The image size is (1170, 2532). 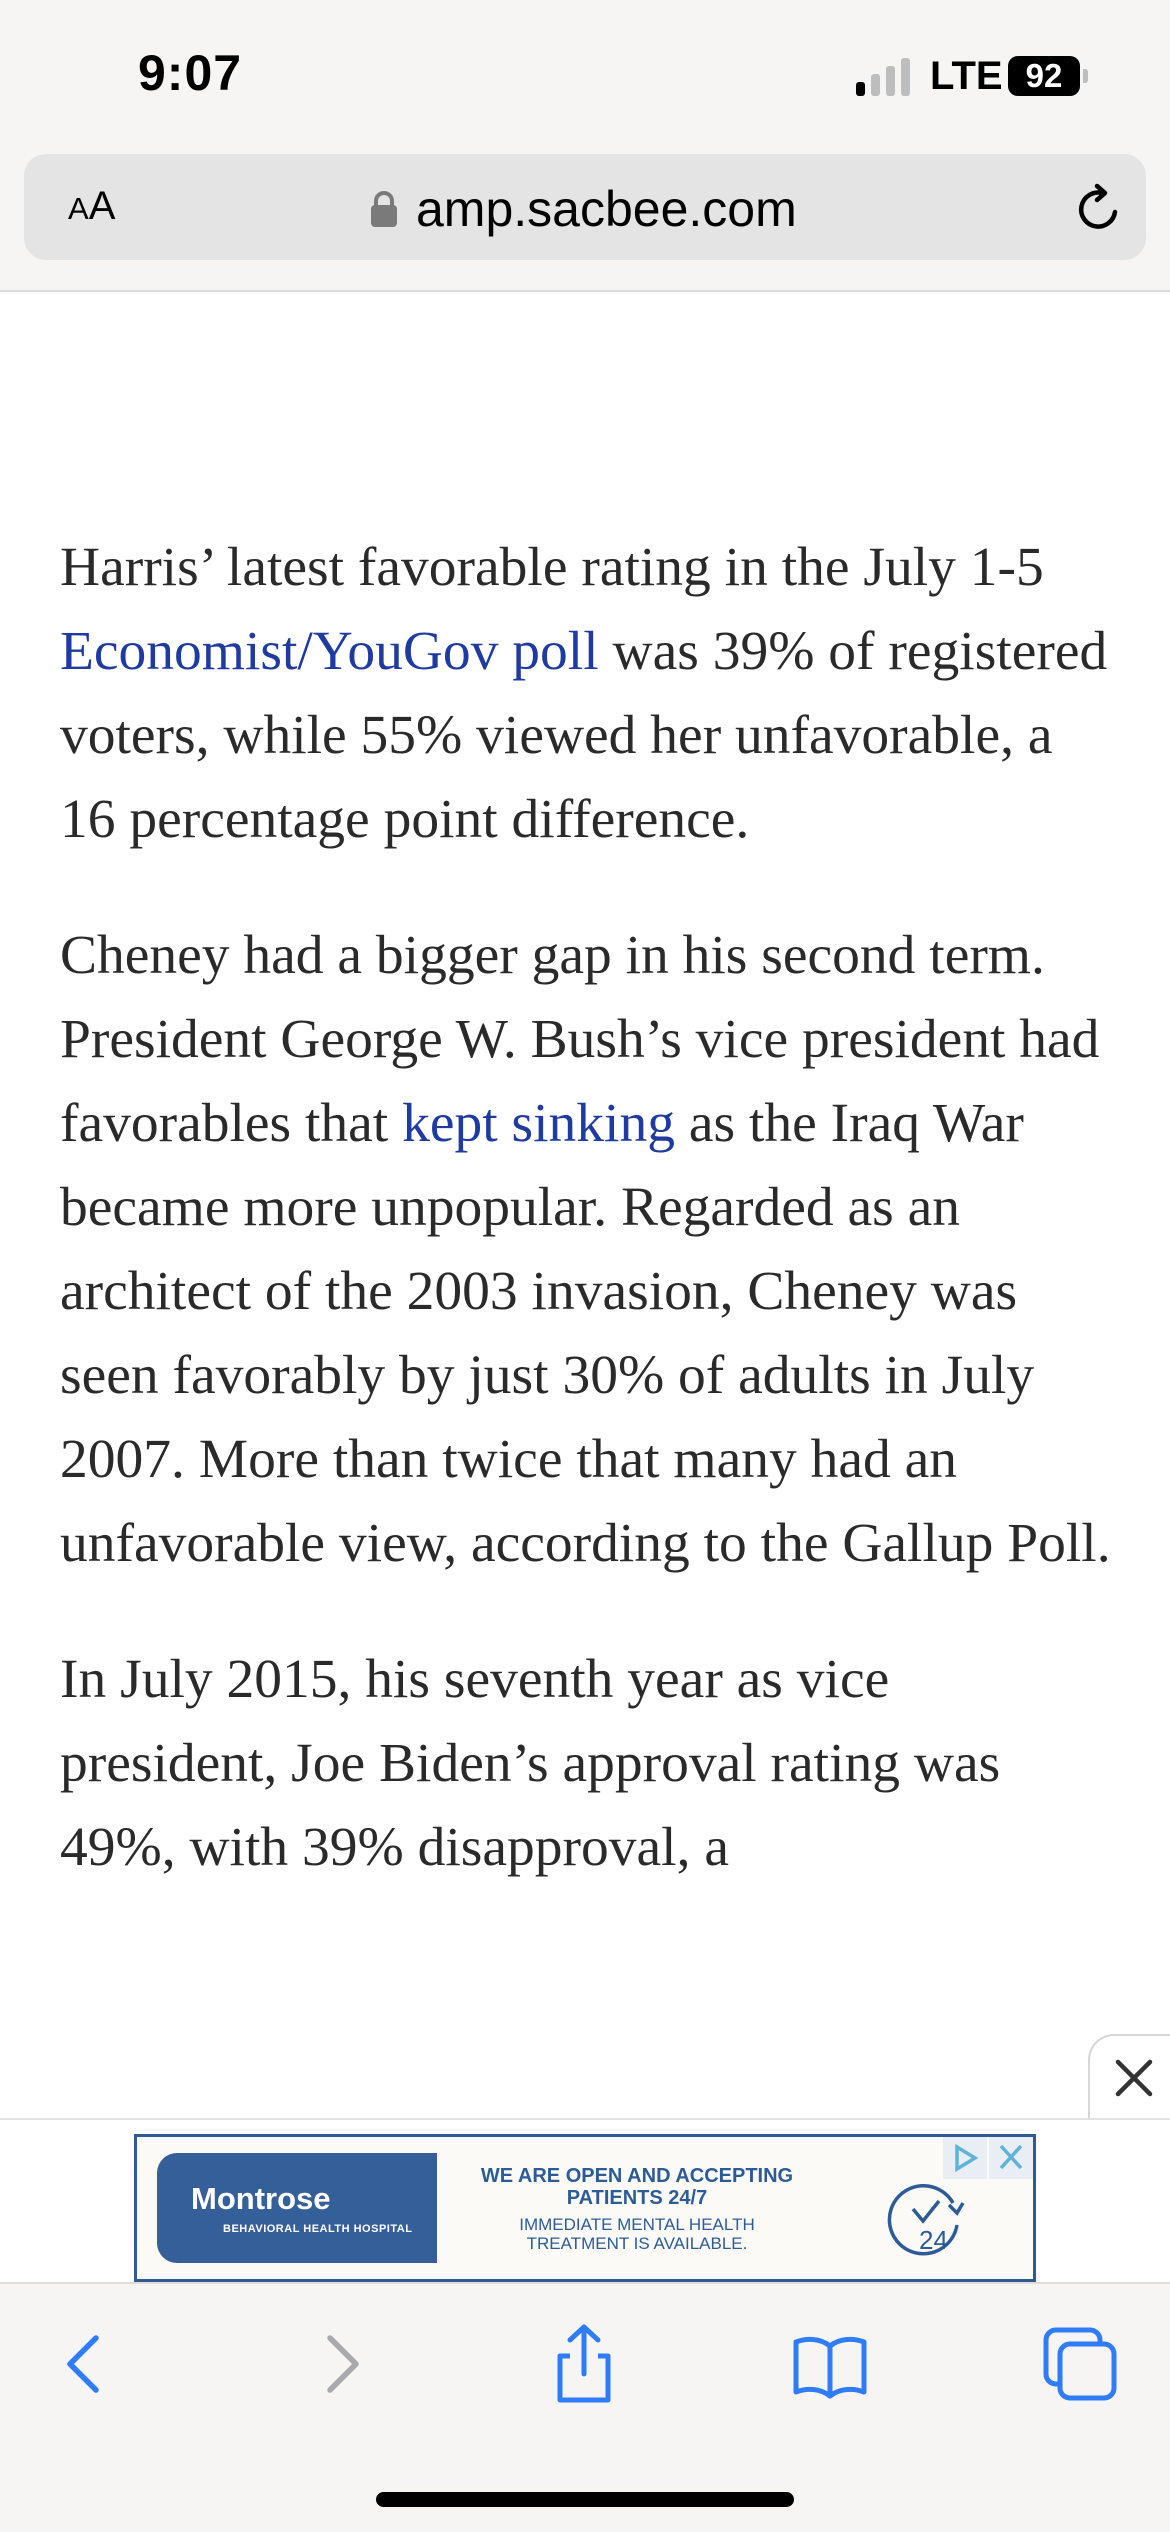 What do you see at coordinates (384, 209) in the screenshot?
I see `lock-icon` at bounding box center [384, 209].